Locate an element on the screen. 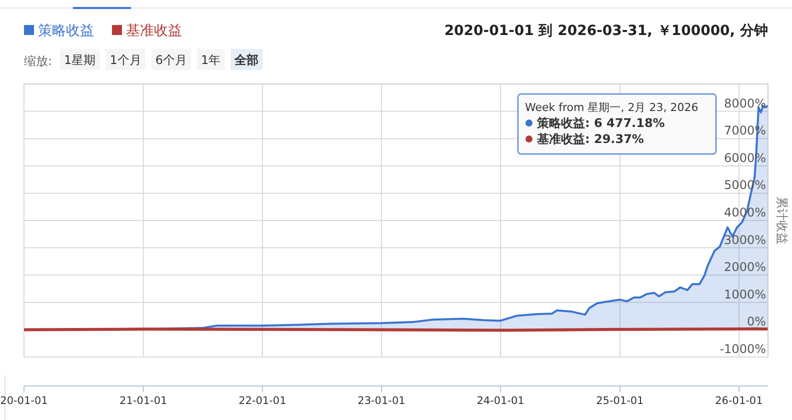  text: 全部 is located at coordinates (246, 60).